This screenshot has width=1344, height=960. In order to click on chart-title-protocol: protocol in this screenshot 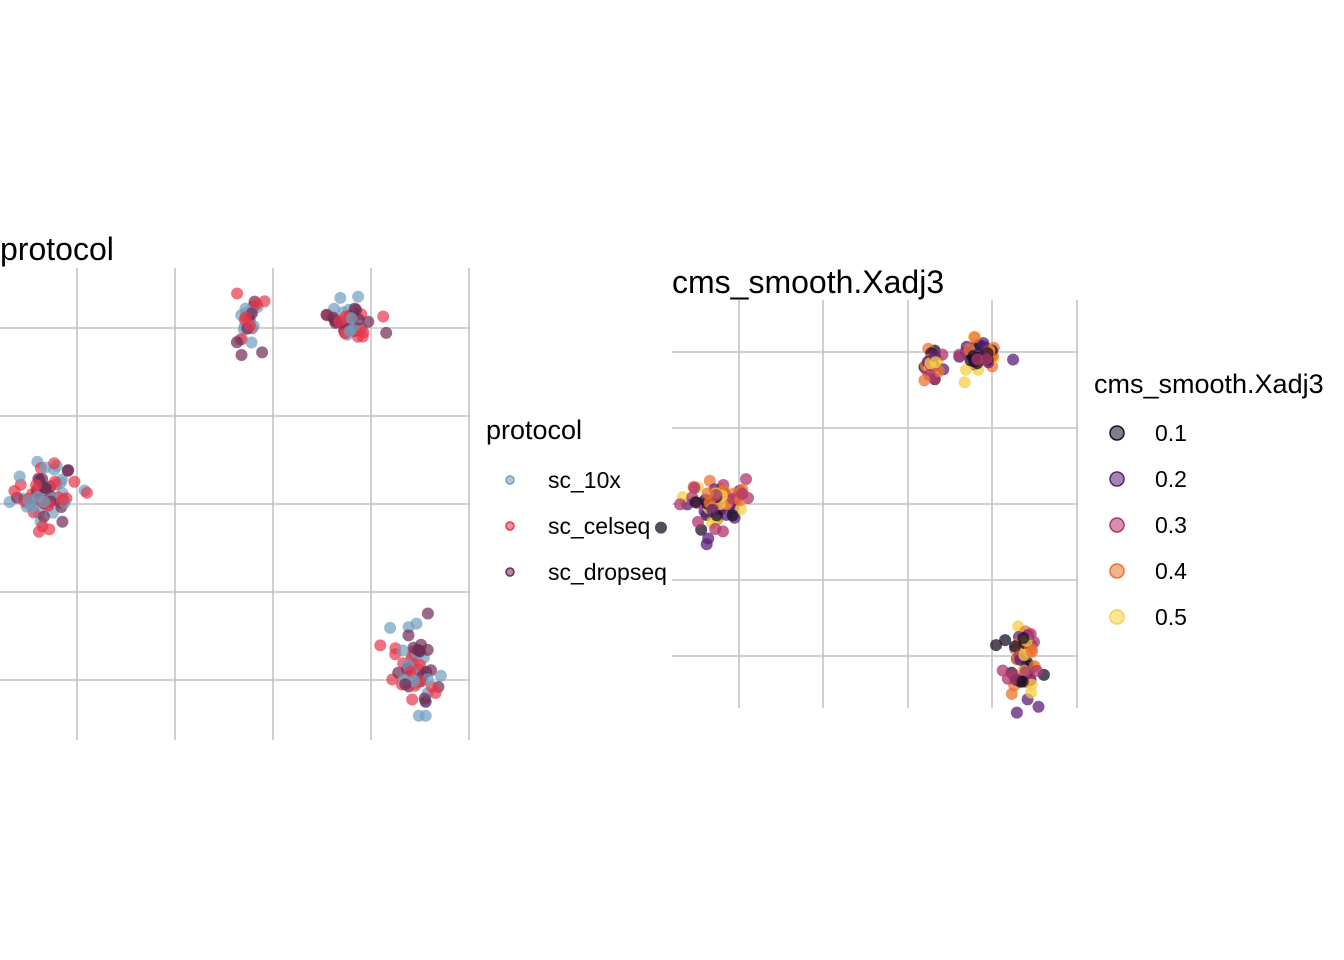, I will do `click(57, 249)`.